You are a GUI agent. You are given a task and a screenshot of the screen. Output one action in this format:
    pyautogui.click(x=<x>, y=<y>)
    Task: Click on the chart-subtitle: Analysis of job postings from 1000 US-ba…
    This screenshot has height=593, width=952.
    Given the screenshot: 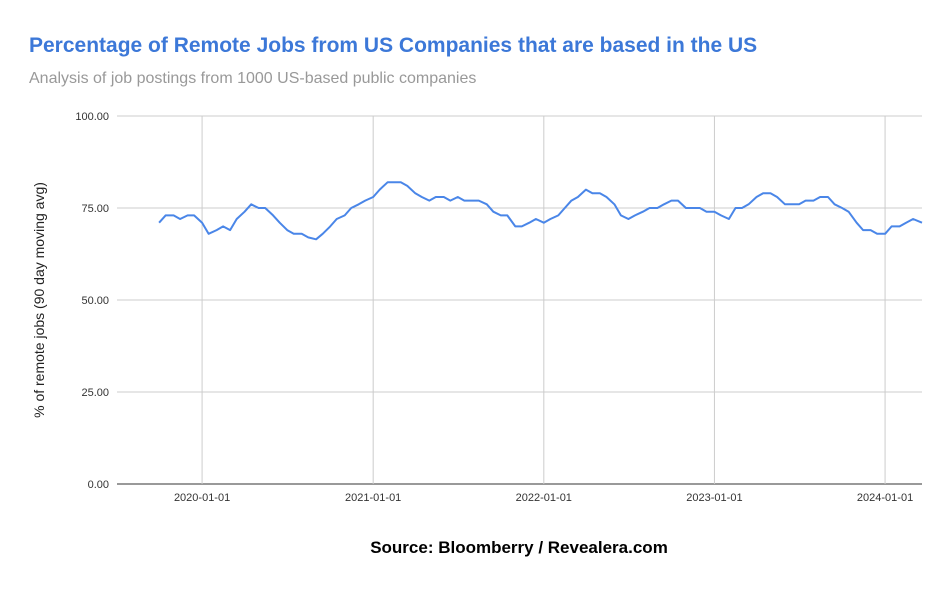 What is the action you would take?
    pyautogui.click(x=252, y=78)
    